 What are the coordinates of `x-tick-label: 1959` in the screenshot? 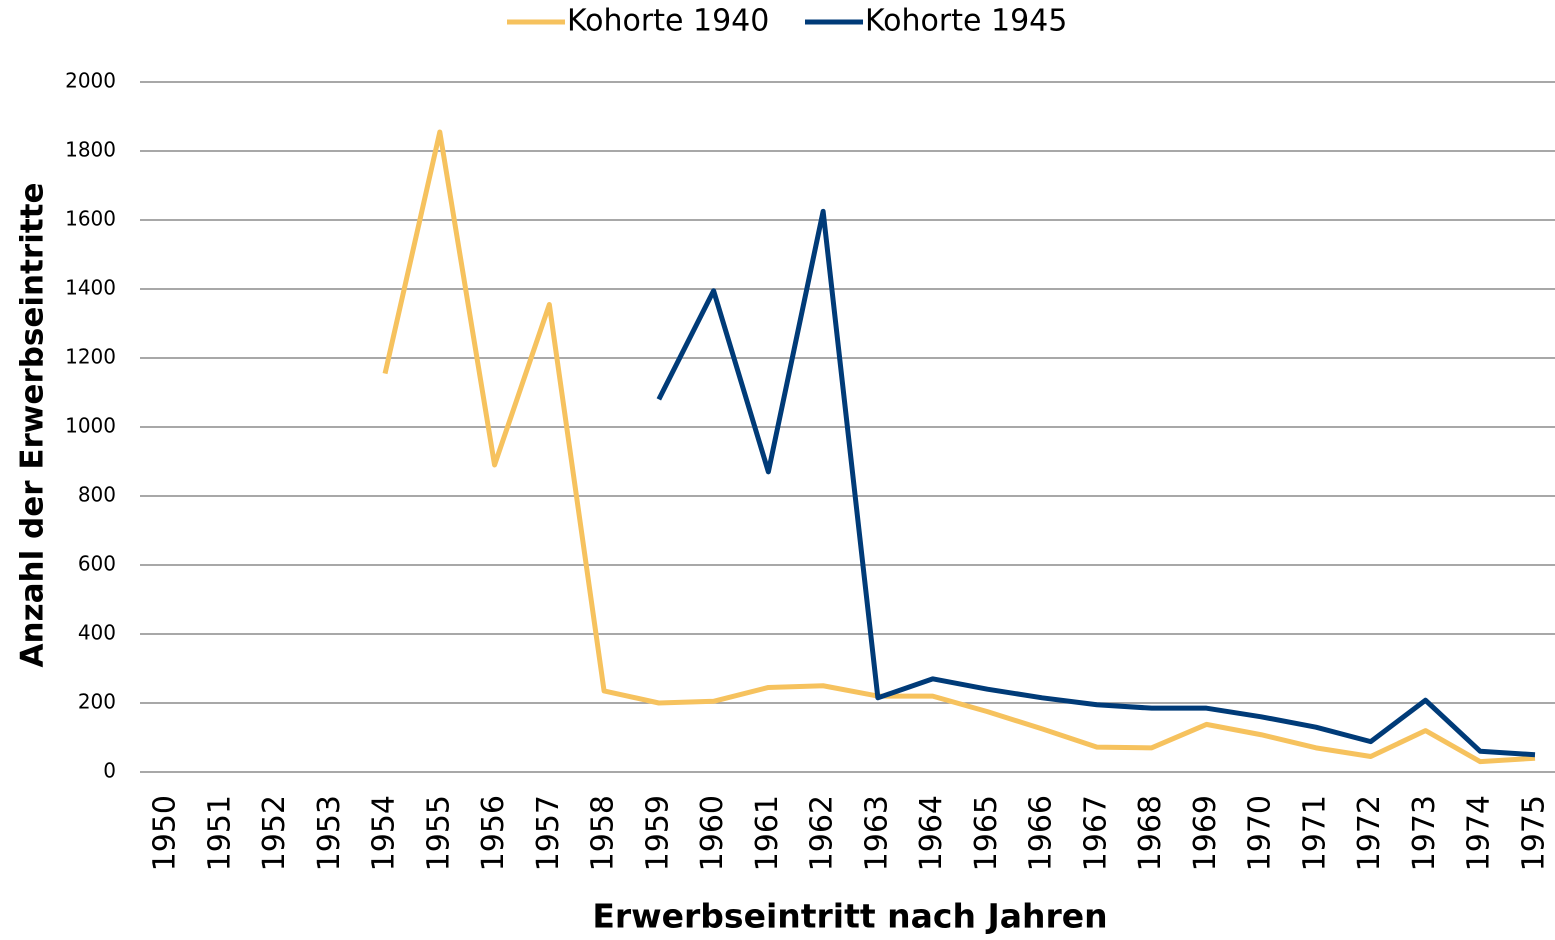 It's located at (657, 833).